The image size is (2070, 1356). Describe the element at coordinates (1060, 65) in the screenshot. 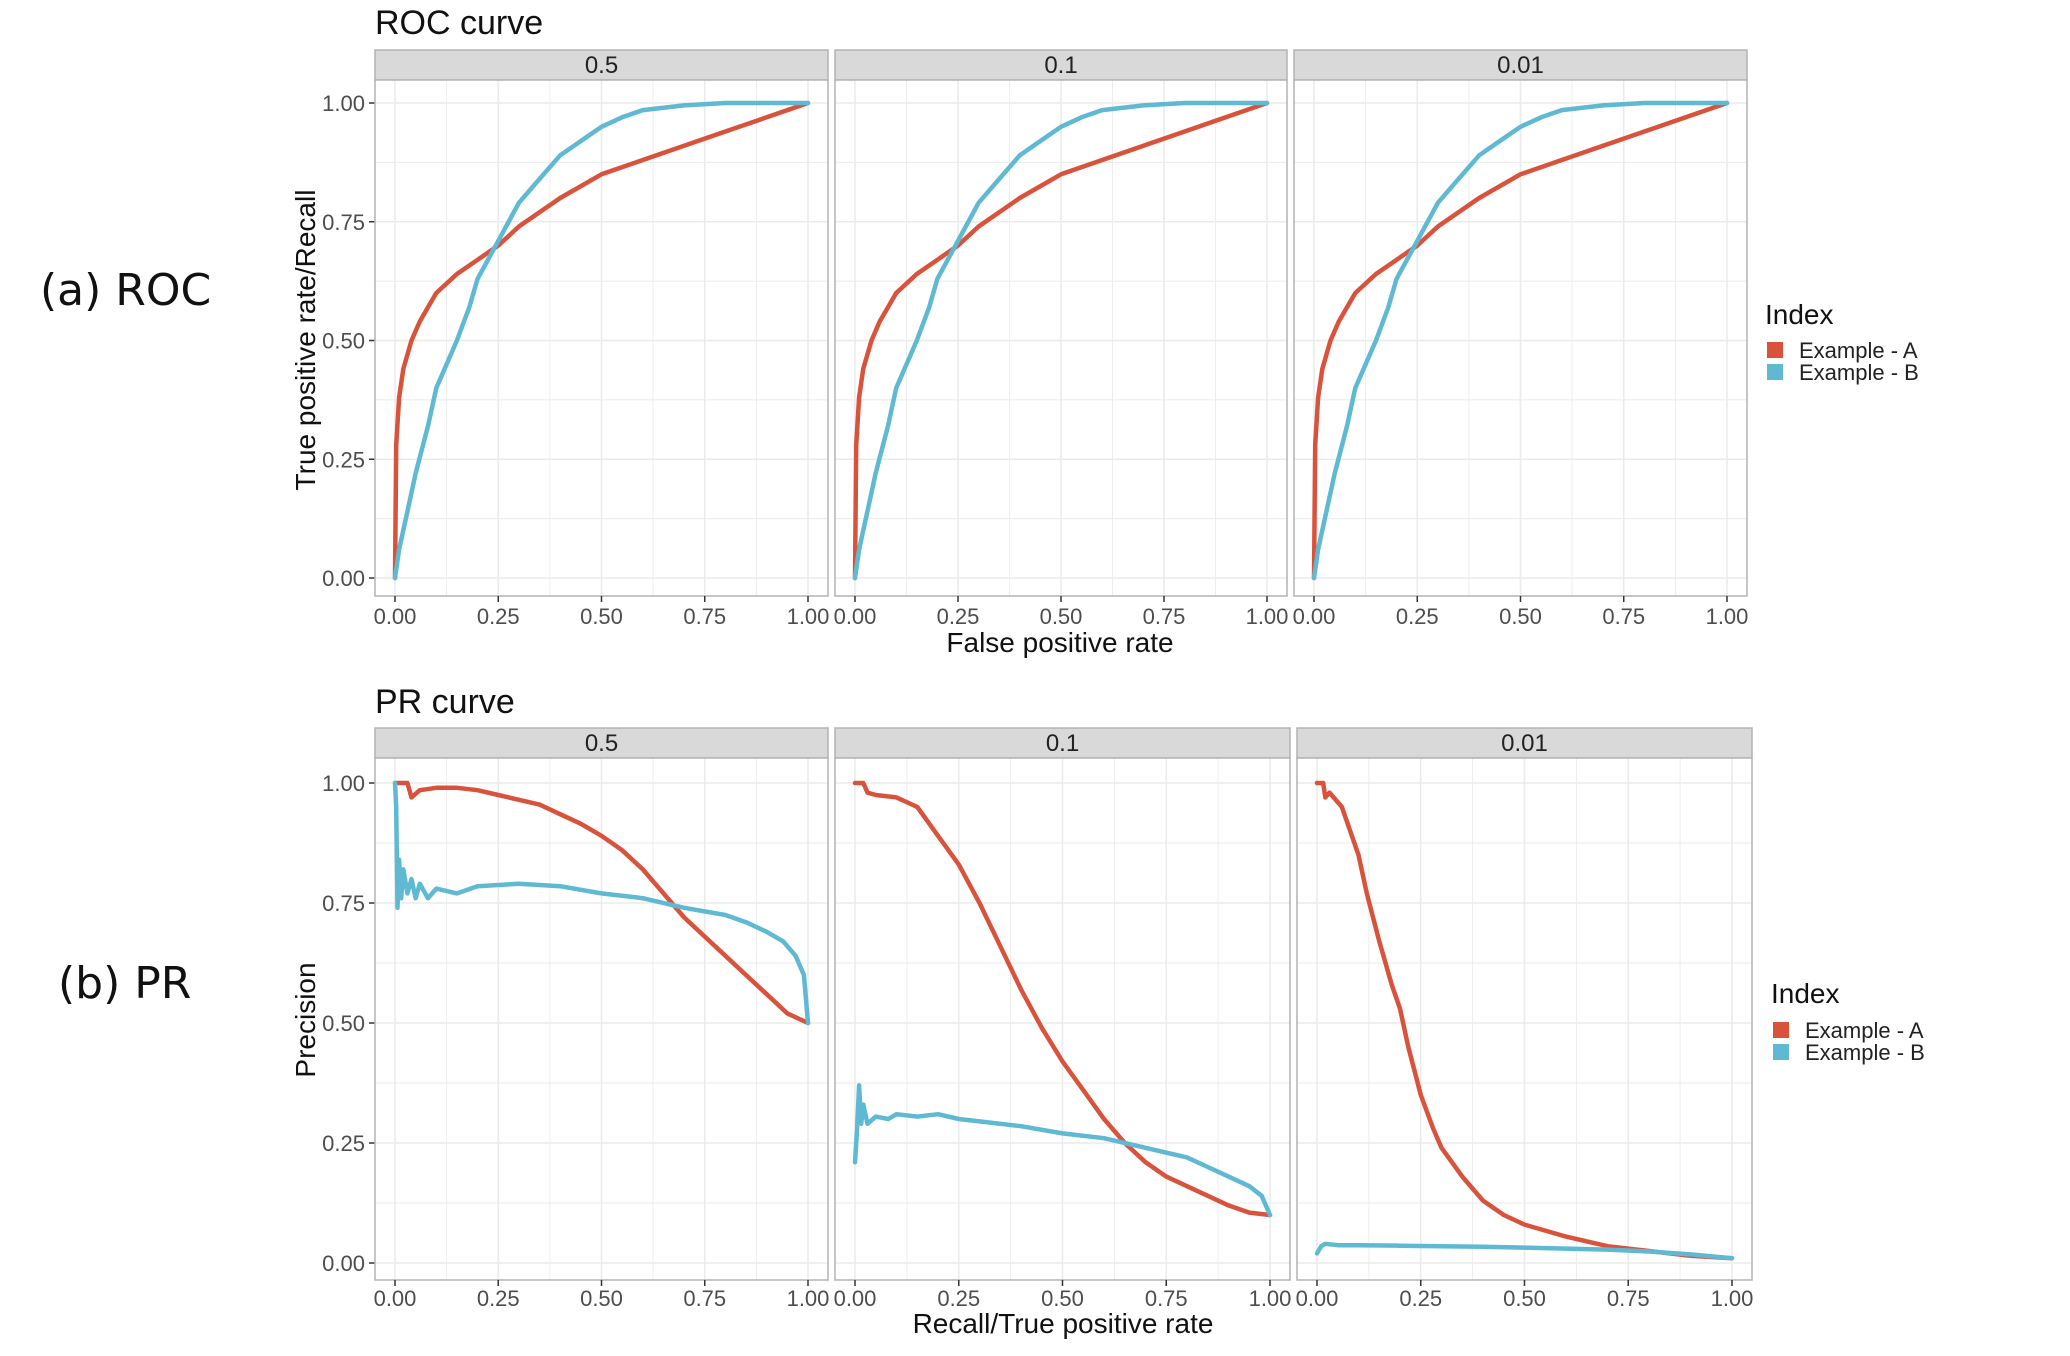

I see `roc-facet-label: 0.1` at that location.